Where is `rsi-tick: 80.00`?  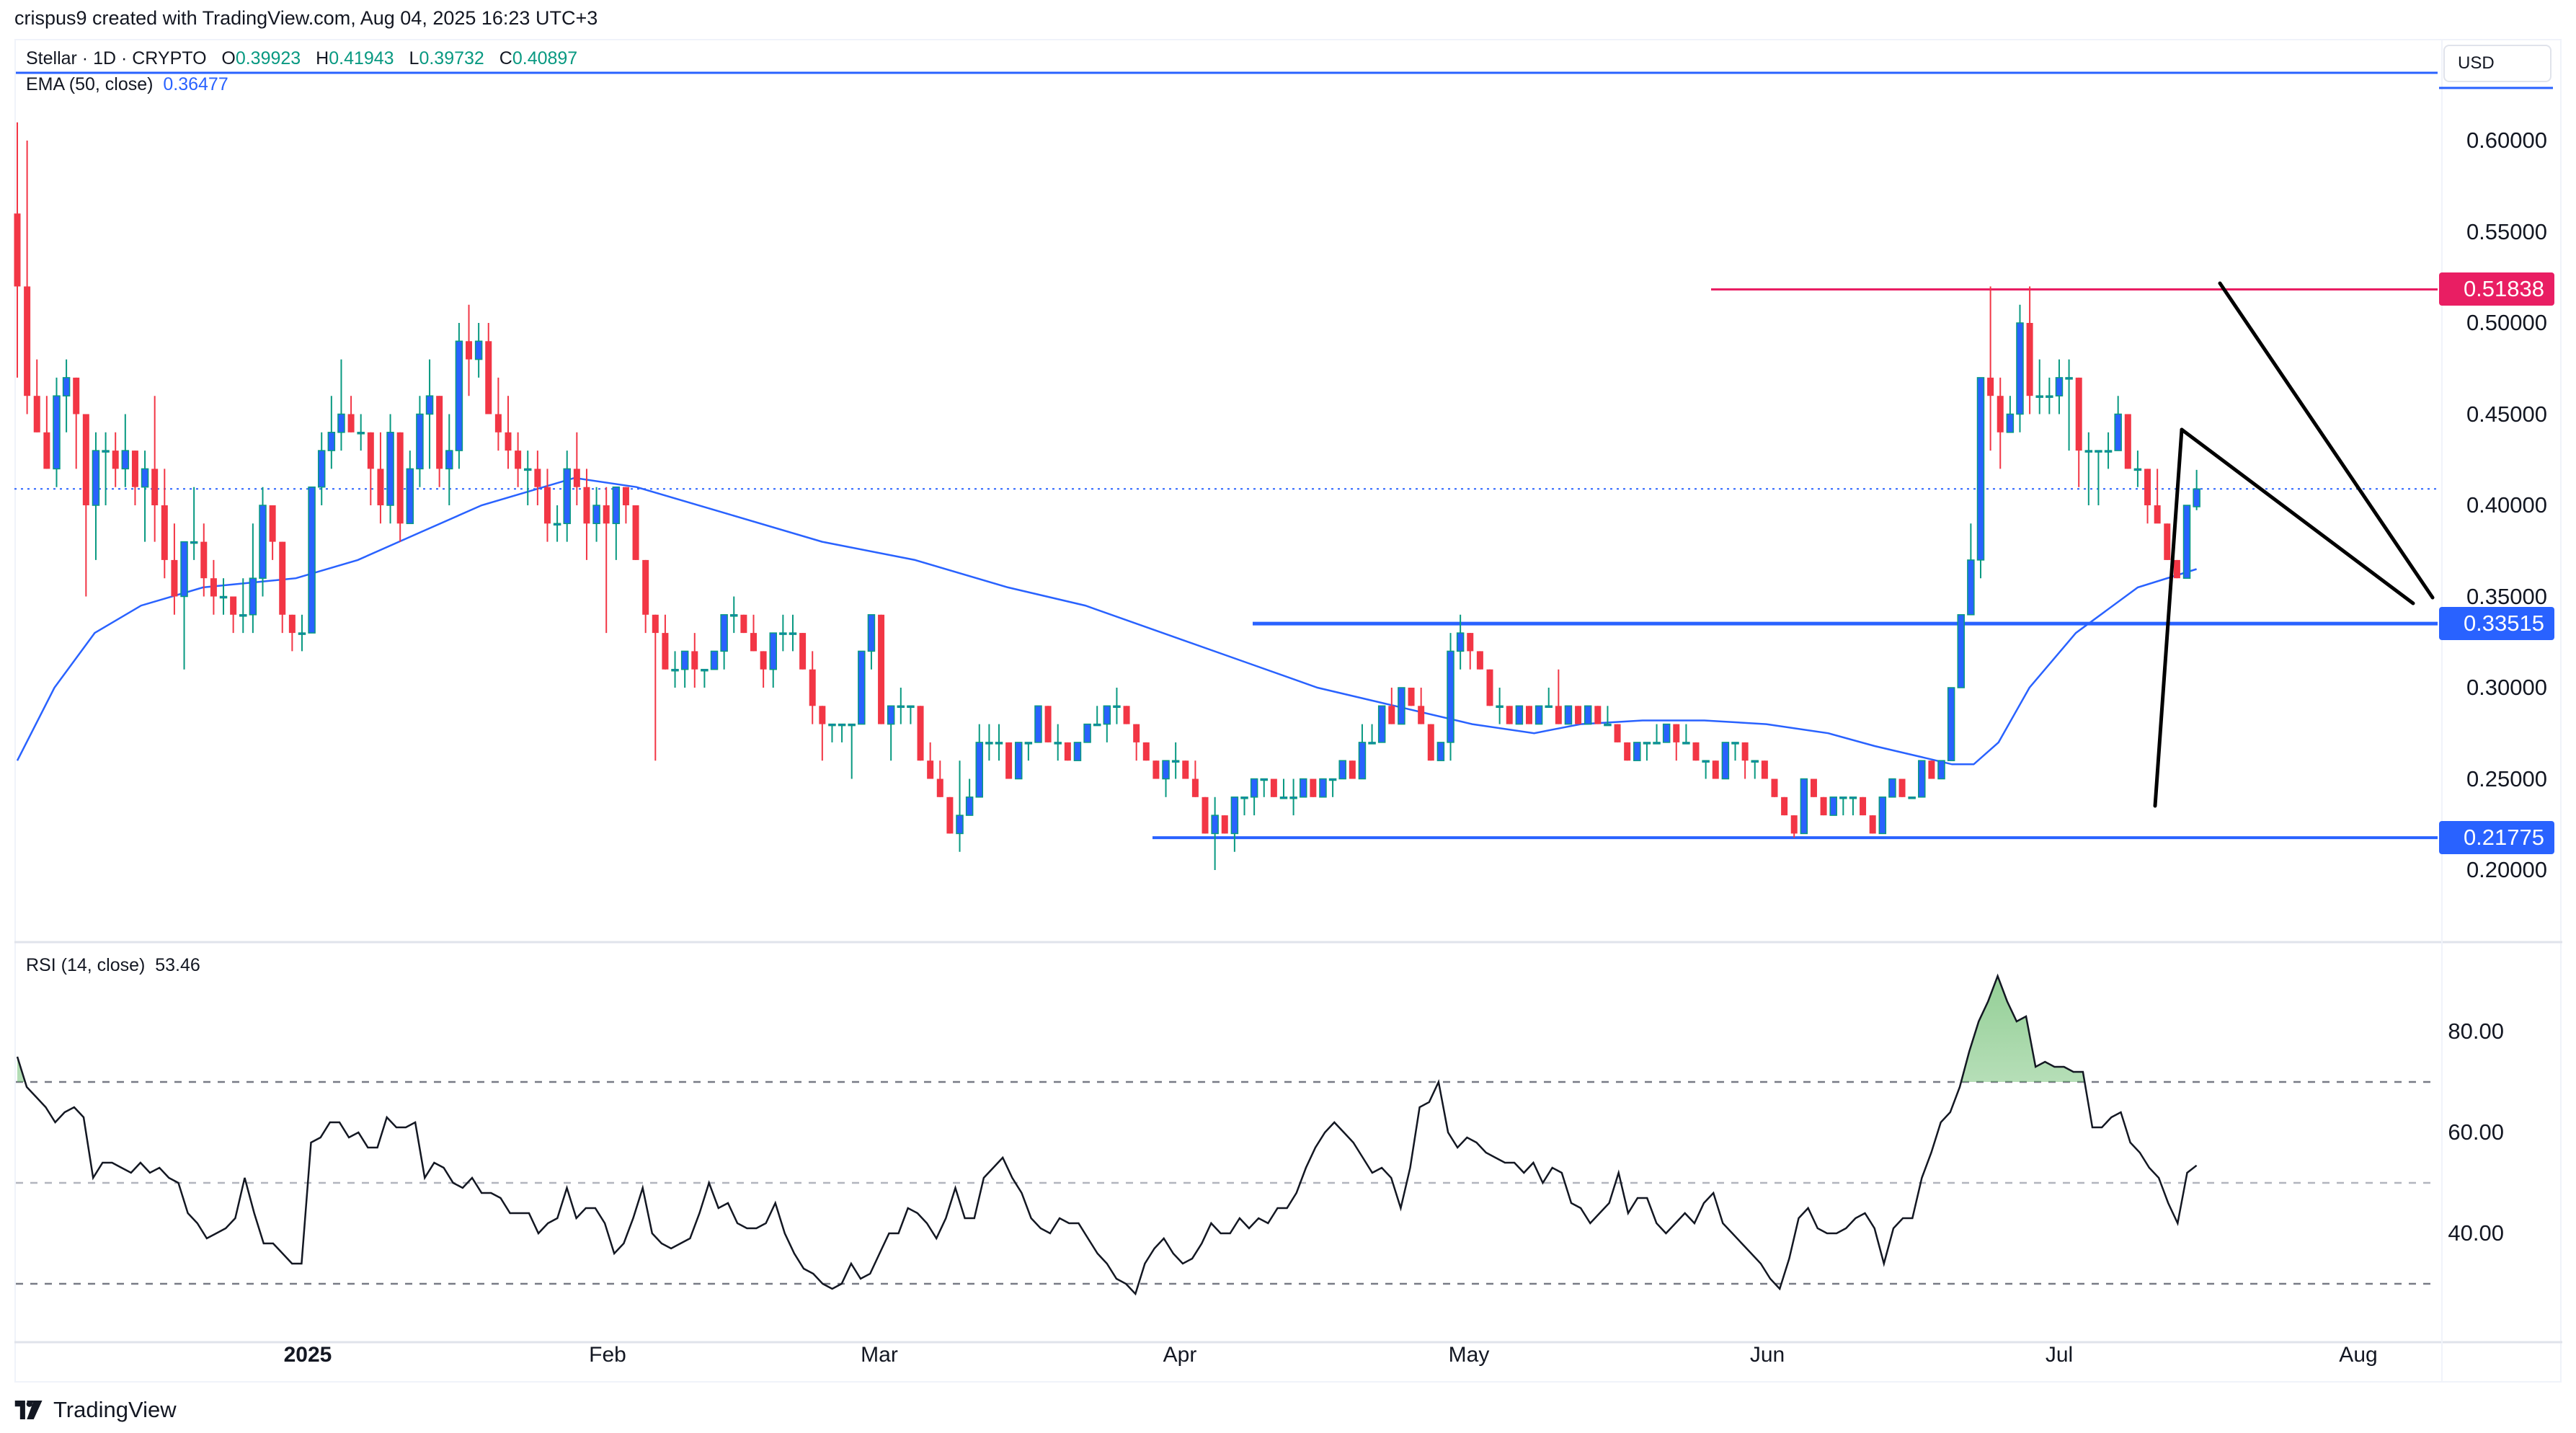
rsi-tick: 80.00 is located at coordinates (2476, 1031).